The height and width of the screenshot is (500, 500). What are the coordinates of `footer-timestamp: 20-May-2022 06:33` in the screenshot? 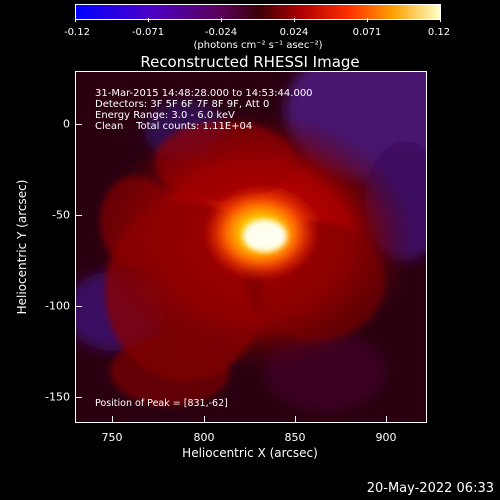 It's located at (430, 488).